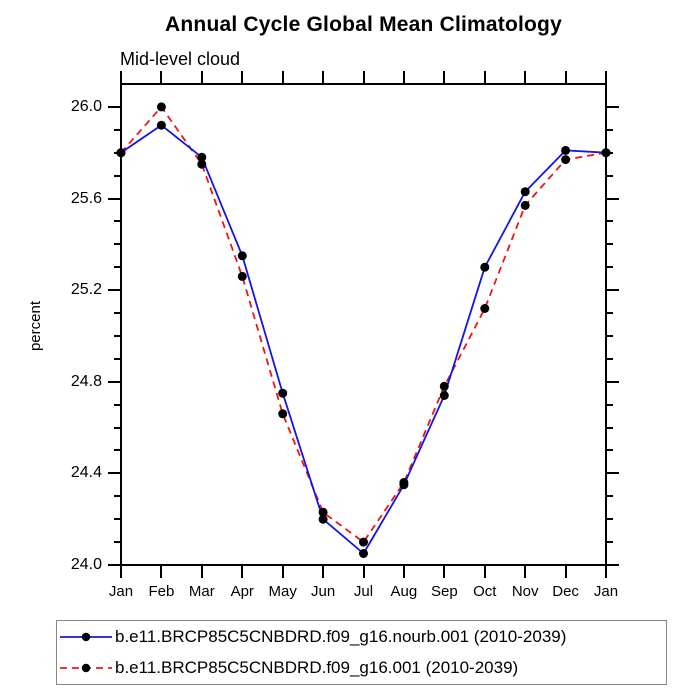  I want to click on y-tick-label: 24.0, so click(86, 564).